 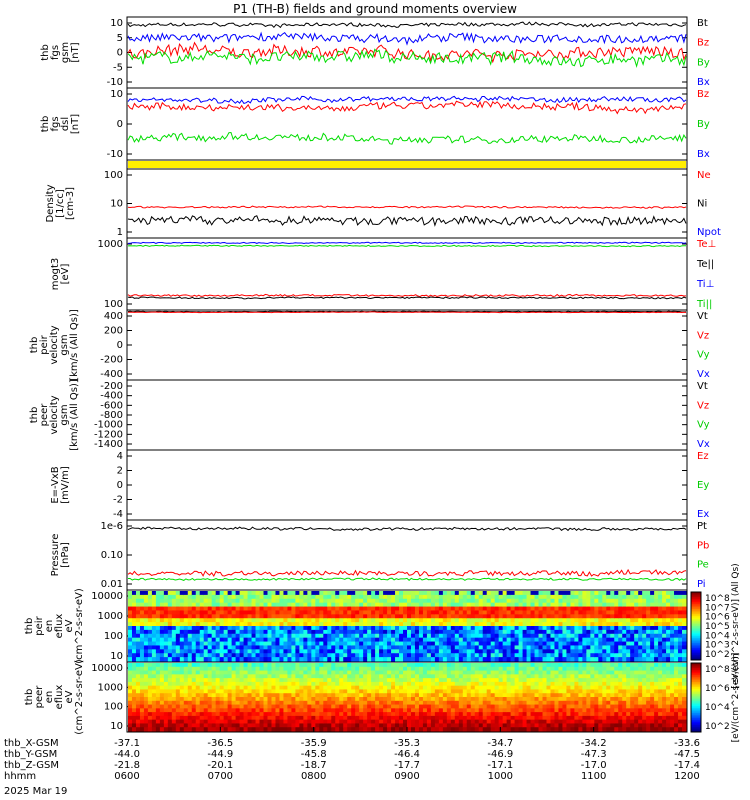 What do you see at coordinates (407, 207) in the screenshot?
I see `series-line-Ne` at bounding box center [407, 207].